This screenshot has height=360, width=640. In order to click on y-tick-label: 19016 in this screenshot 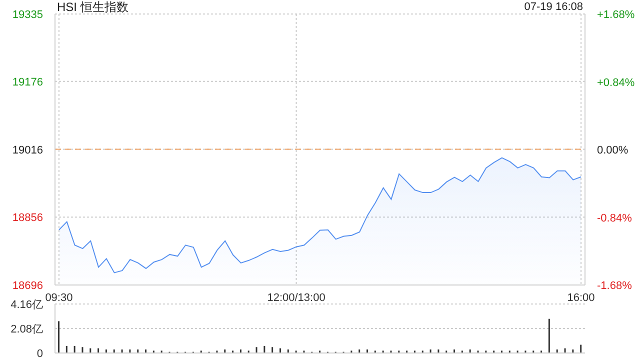, I will do `click(27, 150)`.